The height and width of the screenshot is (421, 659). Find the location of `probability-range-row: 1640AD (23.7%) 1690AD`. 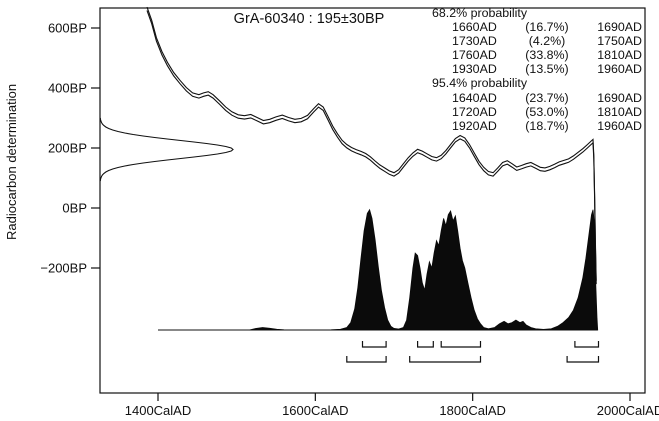

probability-range-row: 1640AD (23.7%) 1690AD is located at coordinates (536, 98).